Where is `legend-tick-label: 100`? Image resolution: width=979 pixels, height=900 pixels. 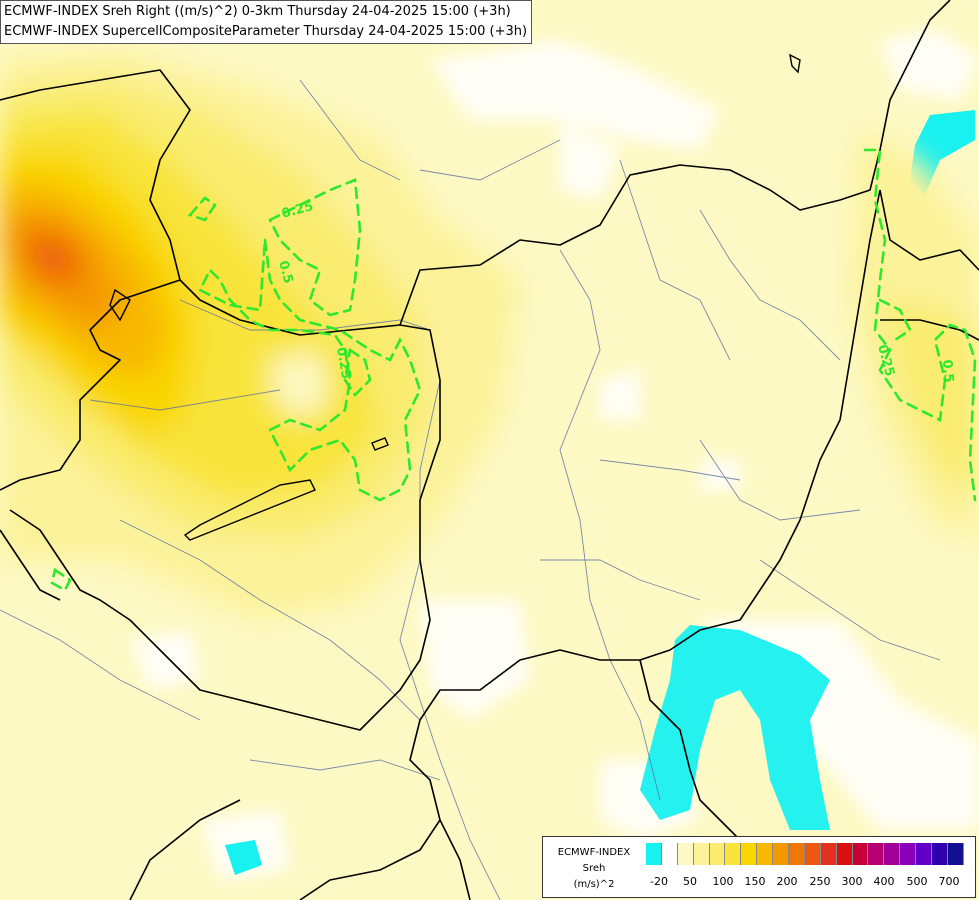 legend-tick-label: 100 is located at coordinates (723, 881).